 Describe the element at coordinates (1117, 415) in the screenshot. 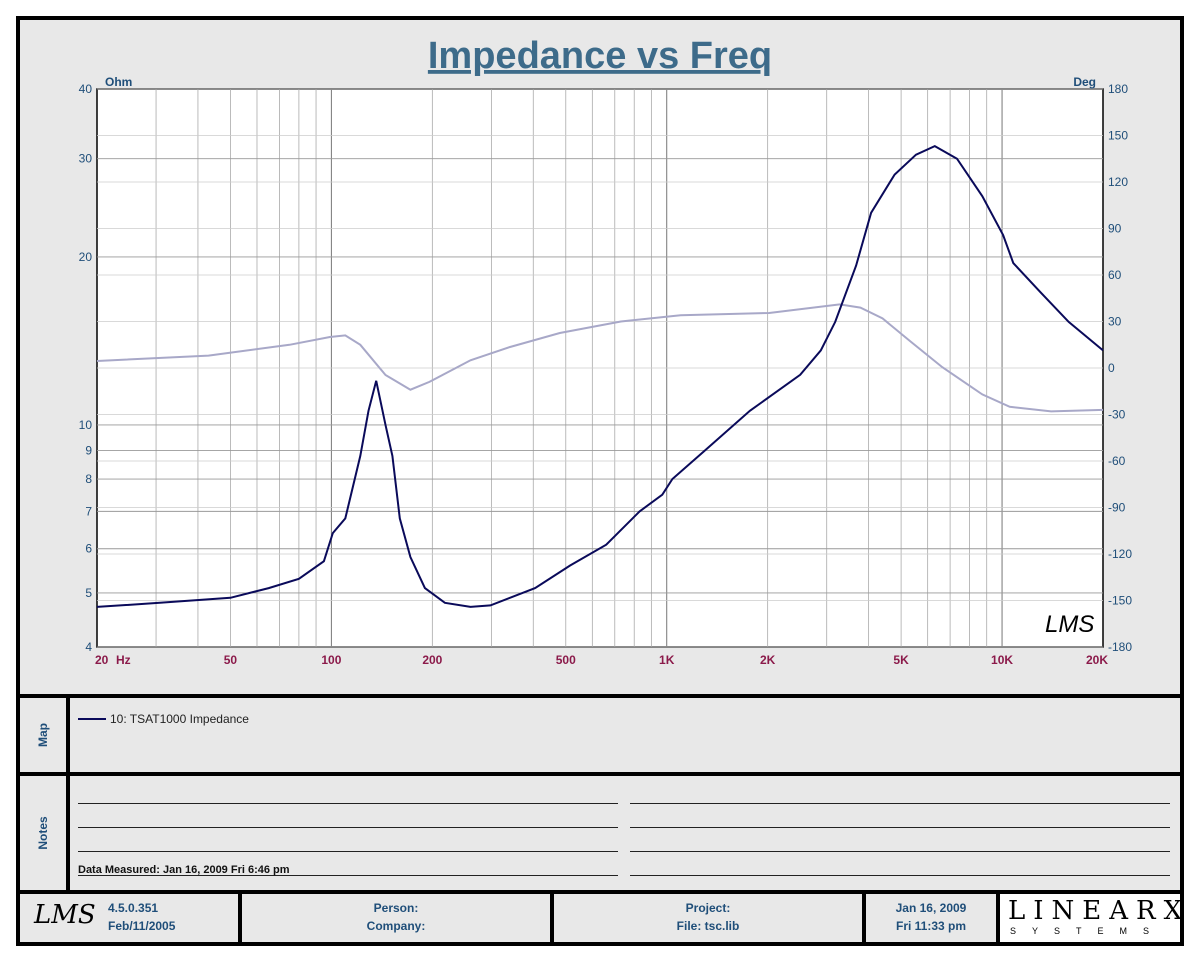

I see `y2-tick-label: -30` at that location.